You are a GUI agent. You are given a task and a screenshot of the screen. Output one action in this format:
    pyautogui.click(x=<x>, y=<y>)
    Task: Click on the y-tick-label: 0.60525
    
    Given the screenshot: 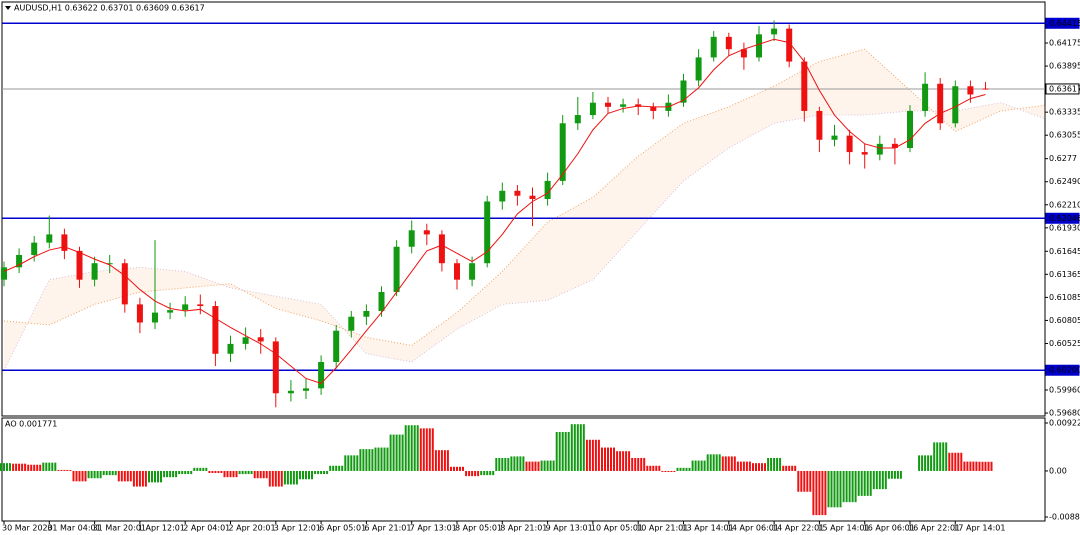 What is the action you would take?
    pyautogui.click(x=1064, y=343)
    